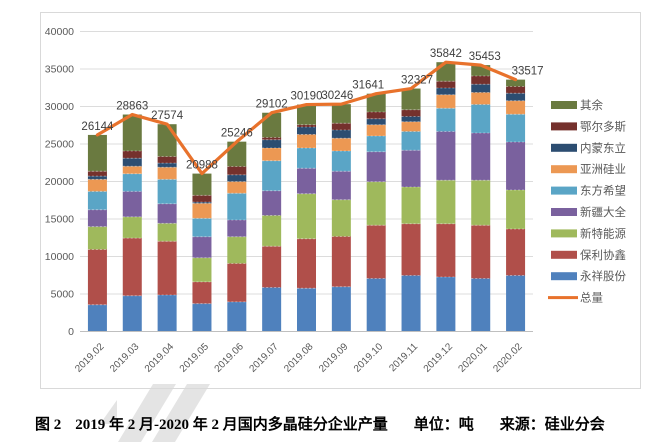  I want to click on data-label: 29102, so click(272, 105).